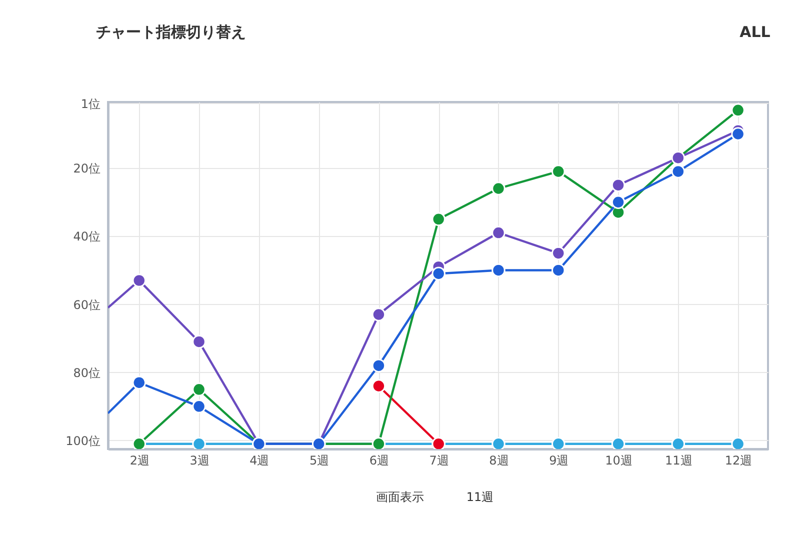  I want to click on y-tick-label: 100位, so click(83, 441).